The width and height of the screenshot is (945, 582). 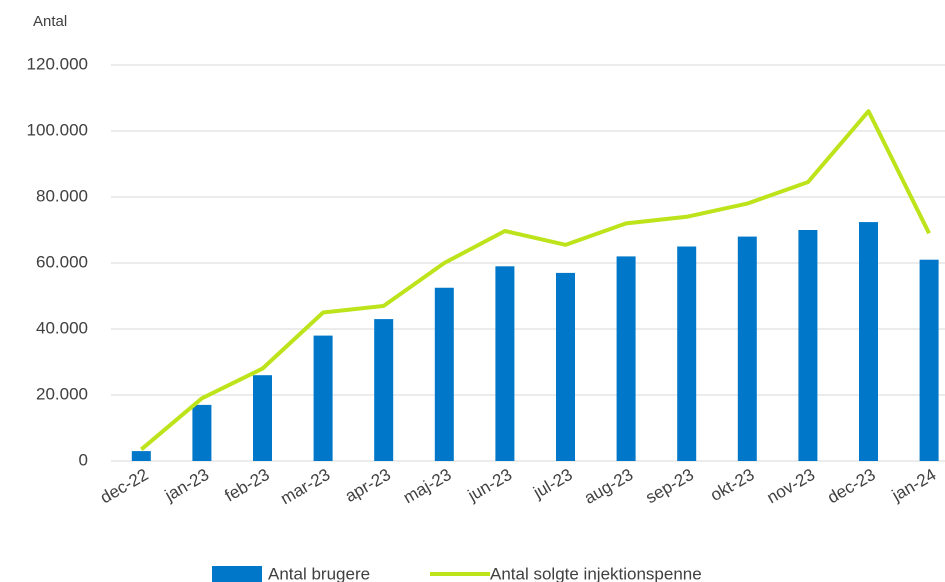 I want to click on x-tick-label: aug-23, so click(x=608, y=486).